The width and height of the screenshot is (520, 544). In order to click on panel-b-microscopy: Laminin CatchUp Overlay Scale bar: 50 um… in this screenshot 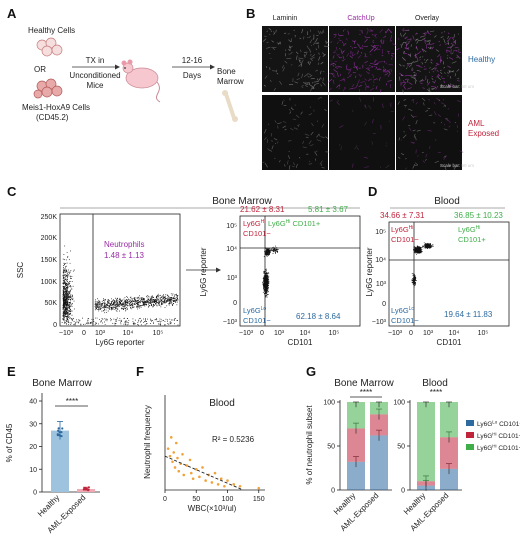, I will do `click(380, 93)`.